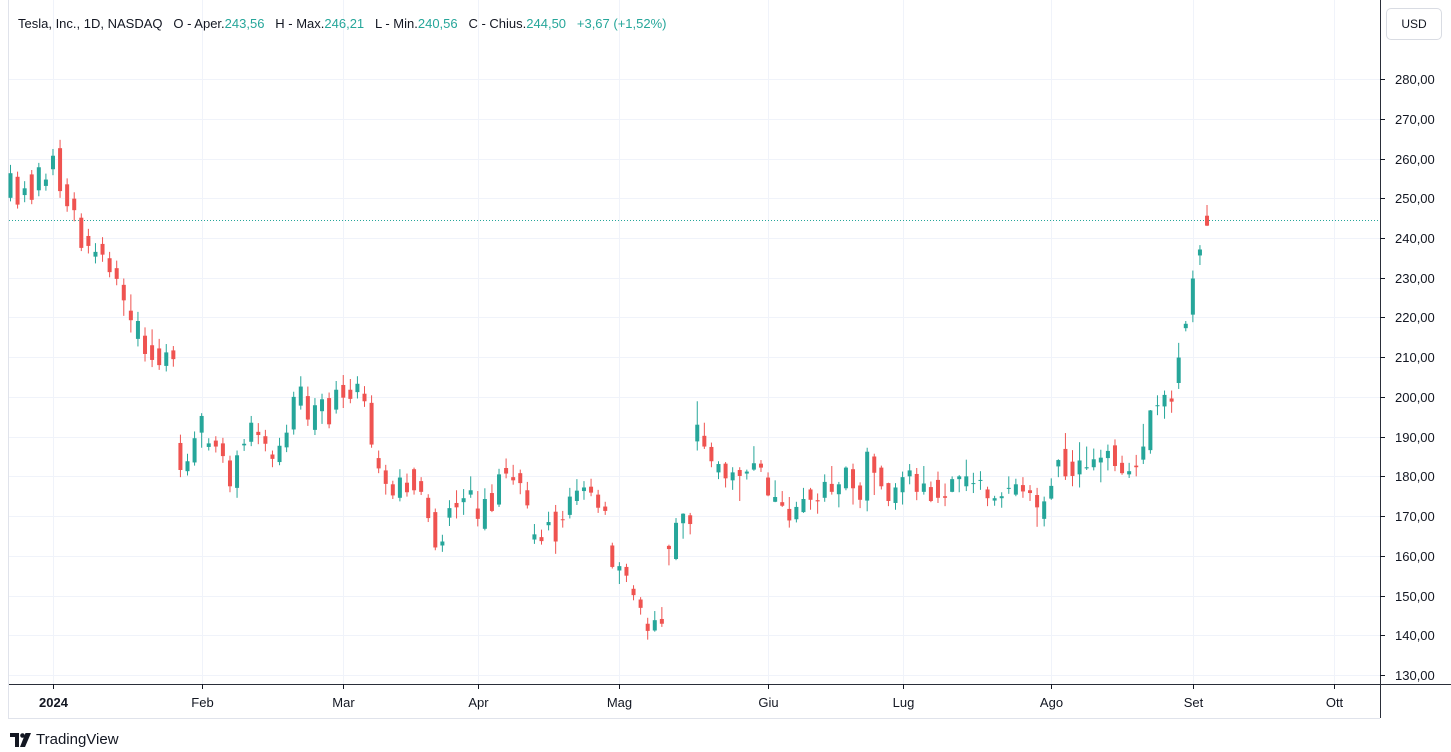 This screenshot has width=1451, height=752. I want to click on symbol-title: Tesla, Inc., 1D, NASDAQ, so click(90, 23).